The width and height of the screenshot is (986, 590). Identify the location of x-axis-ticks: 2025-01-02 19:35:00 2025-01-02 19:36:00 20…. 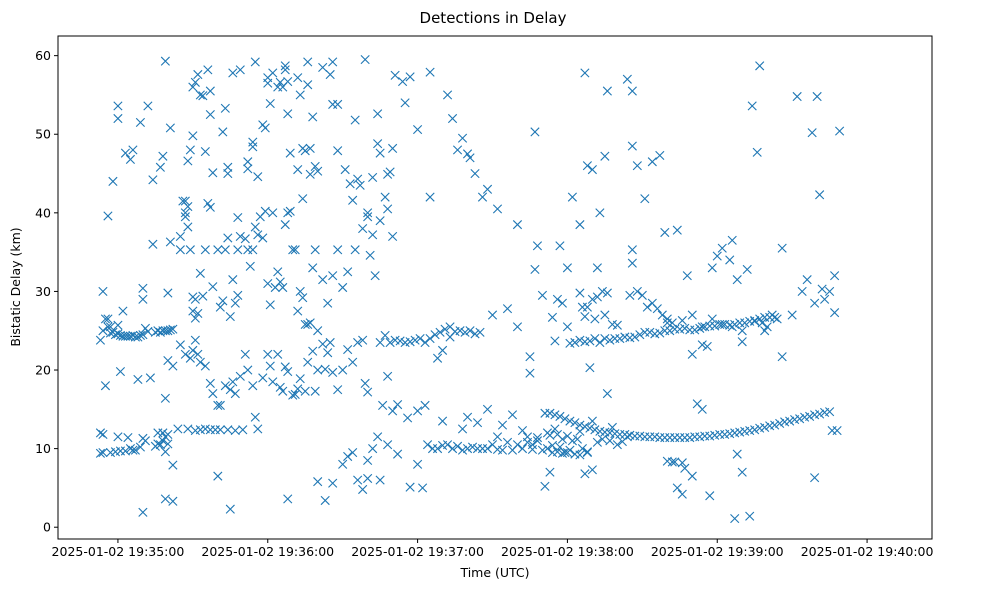
(492, 549).